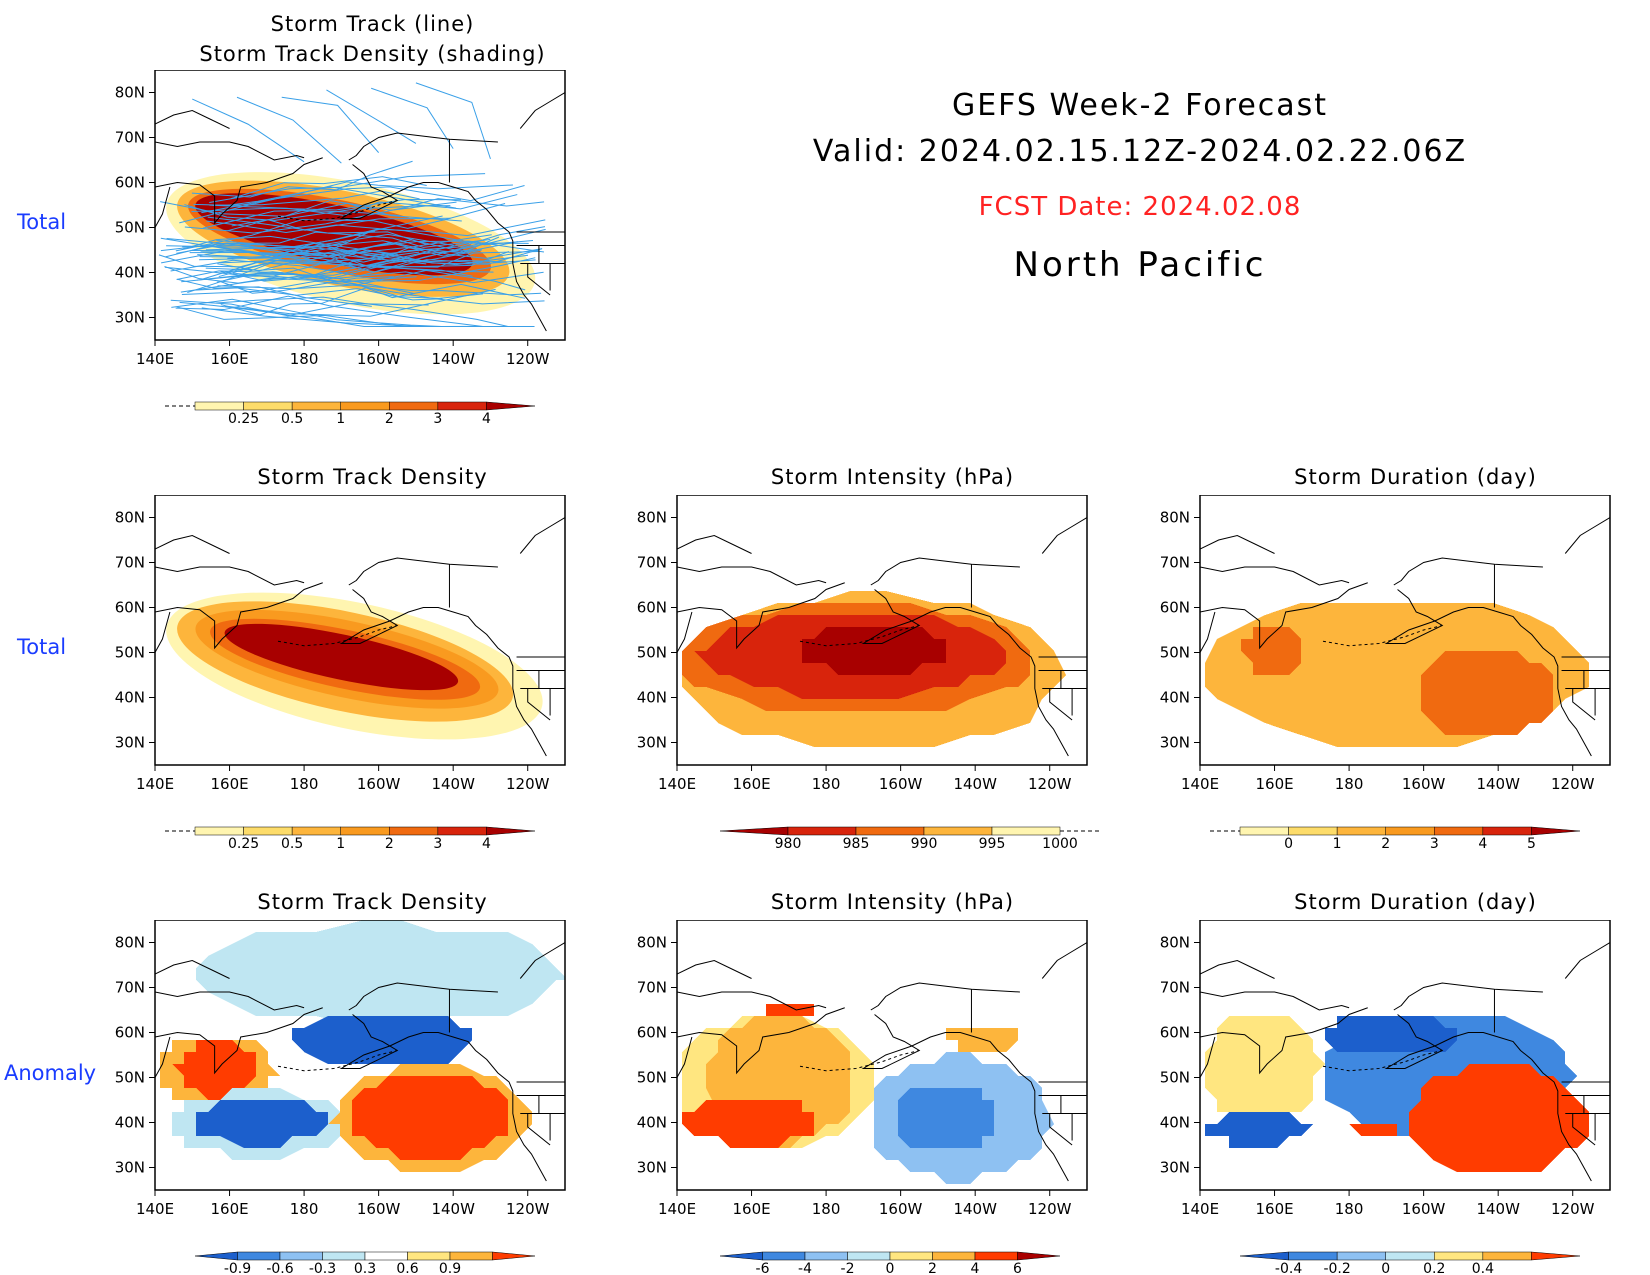  Describe the element at coordinates (365, 1268) in the screenshot. I see `colorbar-label: 0.3` at that location.